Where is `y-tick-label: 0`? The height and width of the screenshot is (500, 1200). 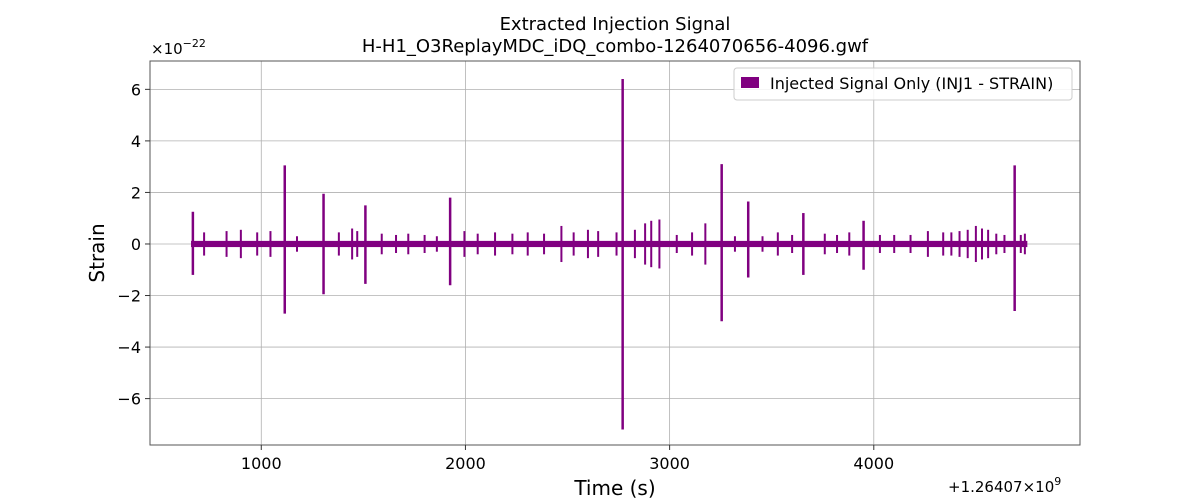 y-tick-label: 0 is located at coordinates (136, 244).